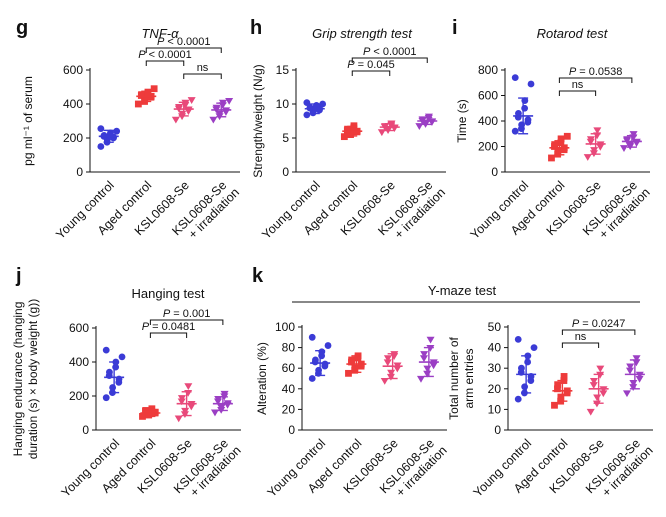 The height and width of the screenshot is (517, 666). I want to click on panel-g-significance-1-bracket, so click(165, 63).